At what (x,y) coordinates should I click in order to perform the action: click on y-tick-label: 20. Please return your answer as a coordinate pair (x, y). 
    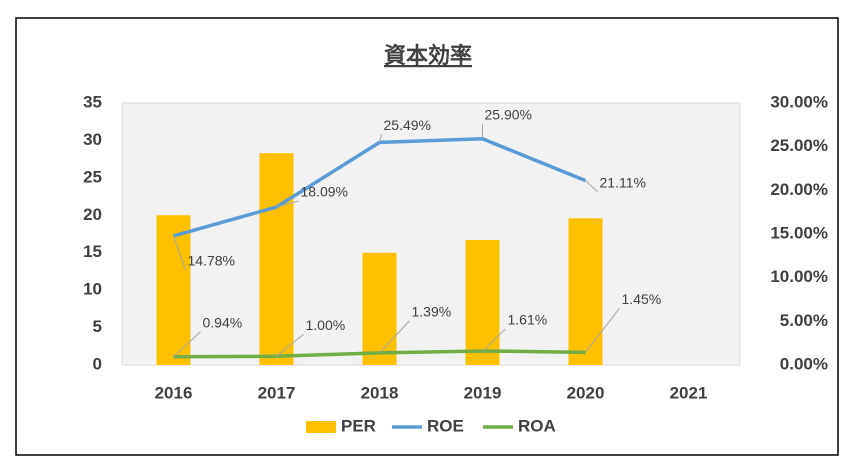
    Looking at the image, I should click on (92, 214).